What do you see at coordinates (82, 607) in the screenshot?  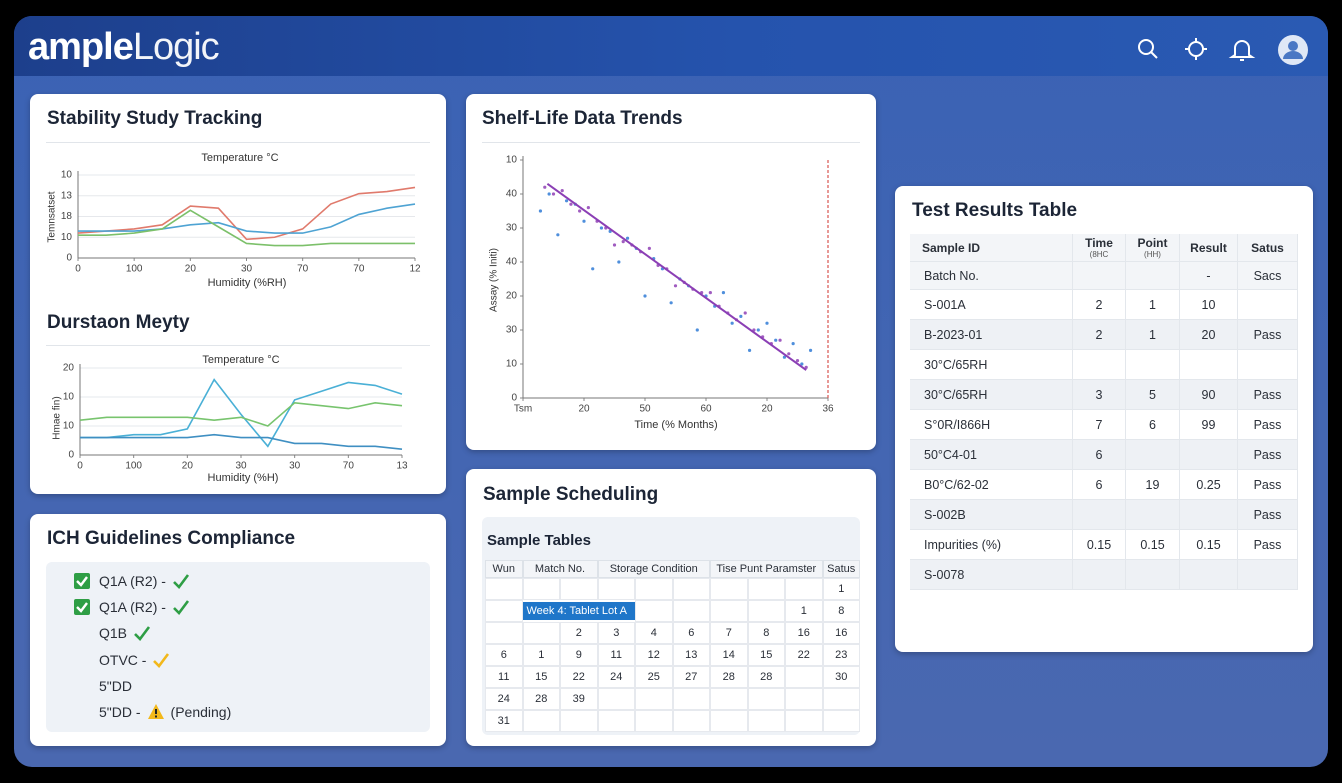 I see `checkbox-icon` at bounding box center [82, 607].